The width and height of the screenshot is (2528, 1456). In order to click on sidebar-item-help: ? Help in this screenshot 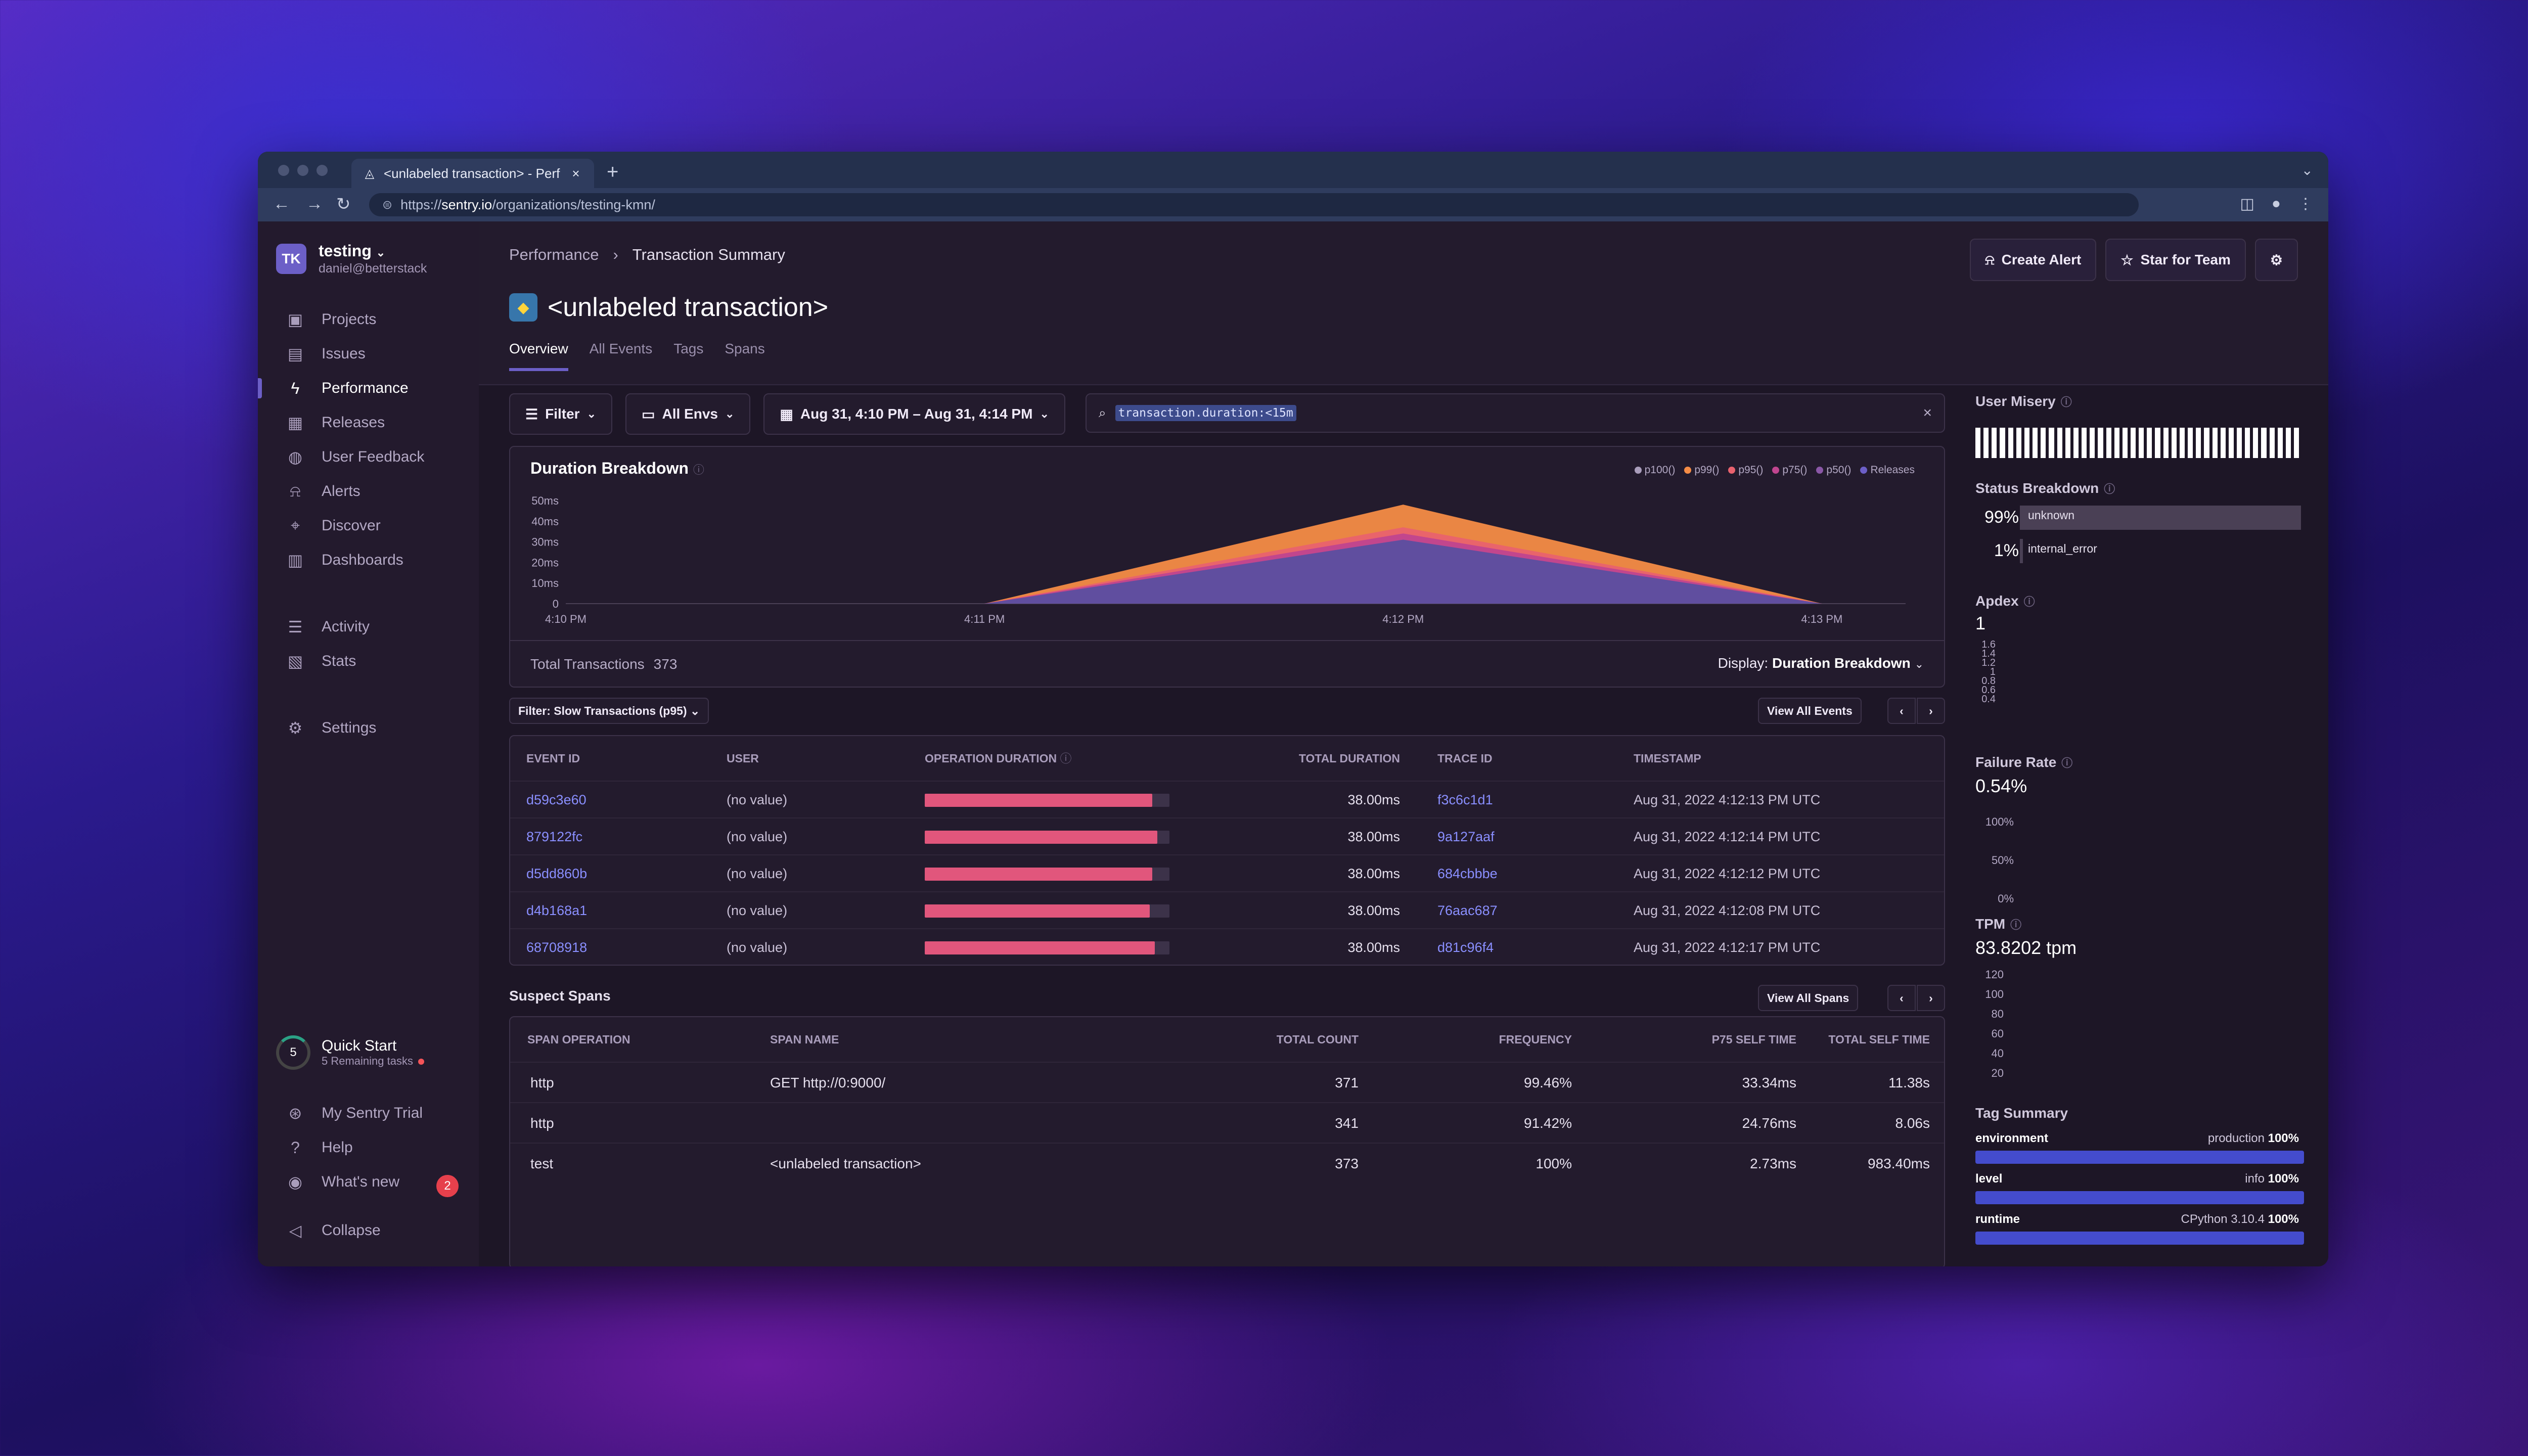, I will do `click(369, 1147)`.